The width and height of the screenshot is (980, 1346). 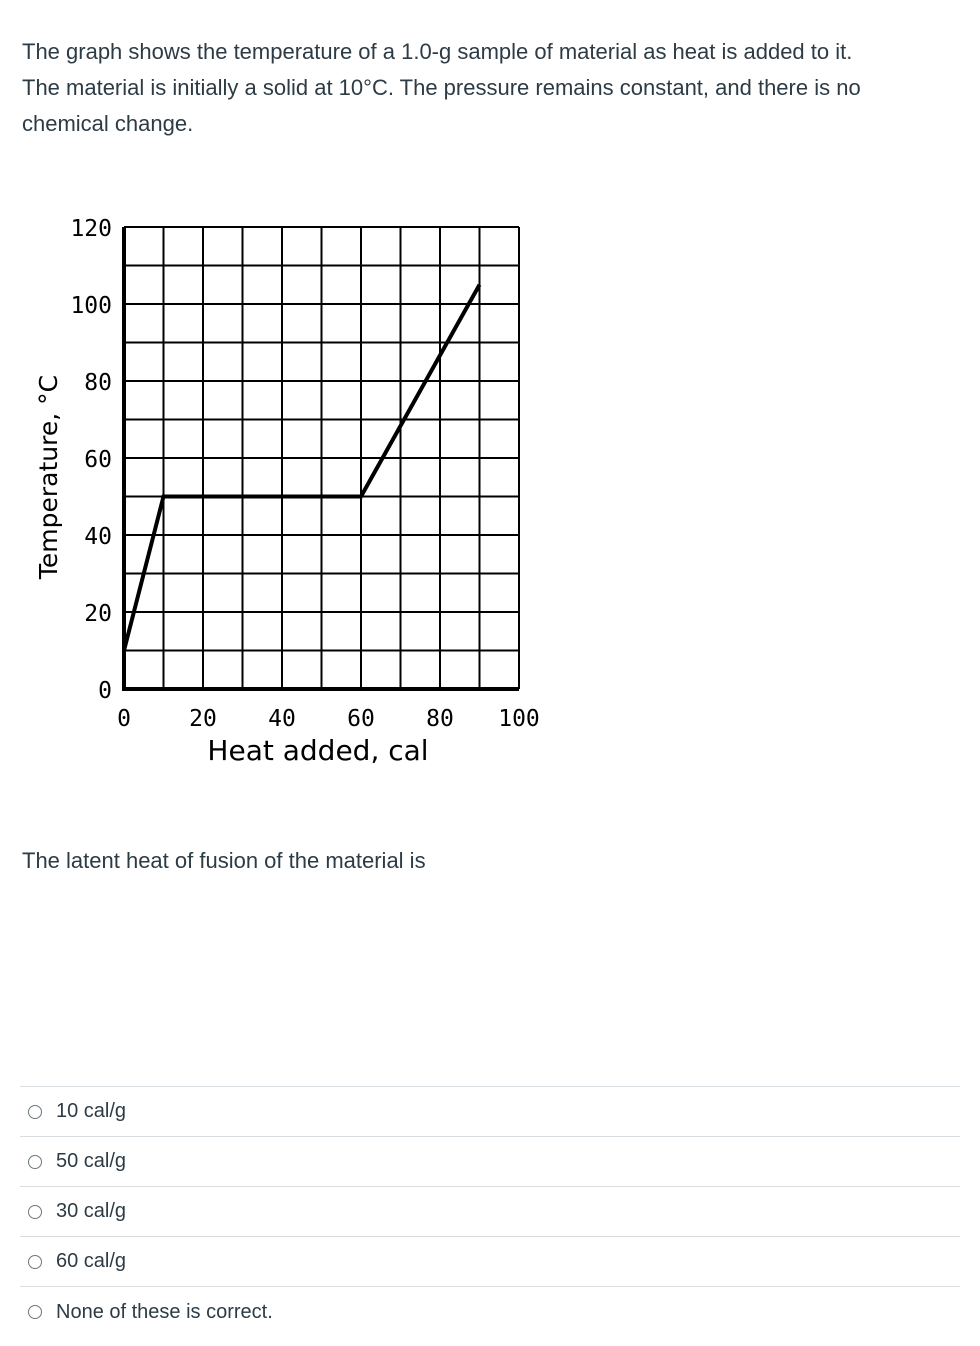 I want to click on x-tick-label: 20, so click(x=203, y=719).